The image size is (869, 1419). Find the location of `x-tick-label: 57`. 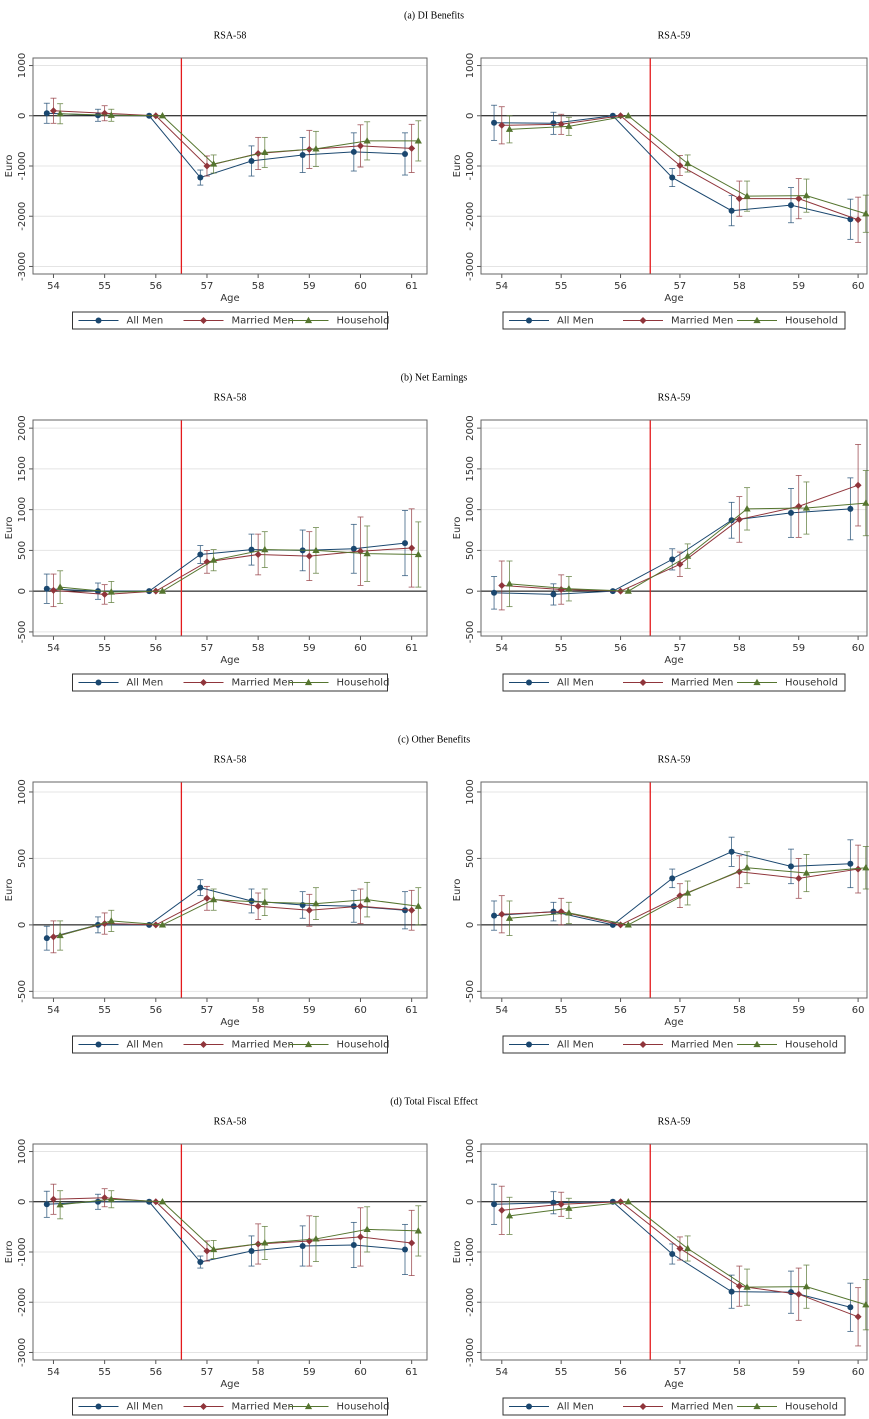

x-tick-label: 57 is located at coordinates (680, 1372).